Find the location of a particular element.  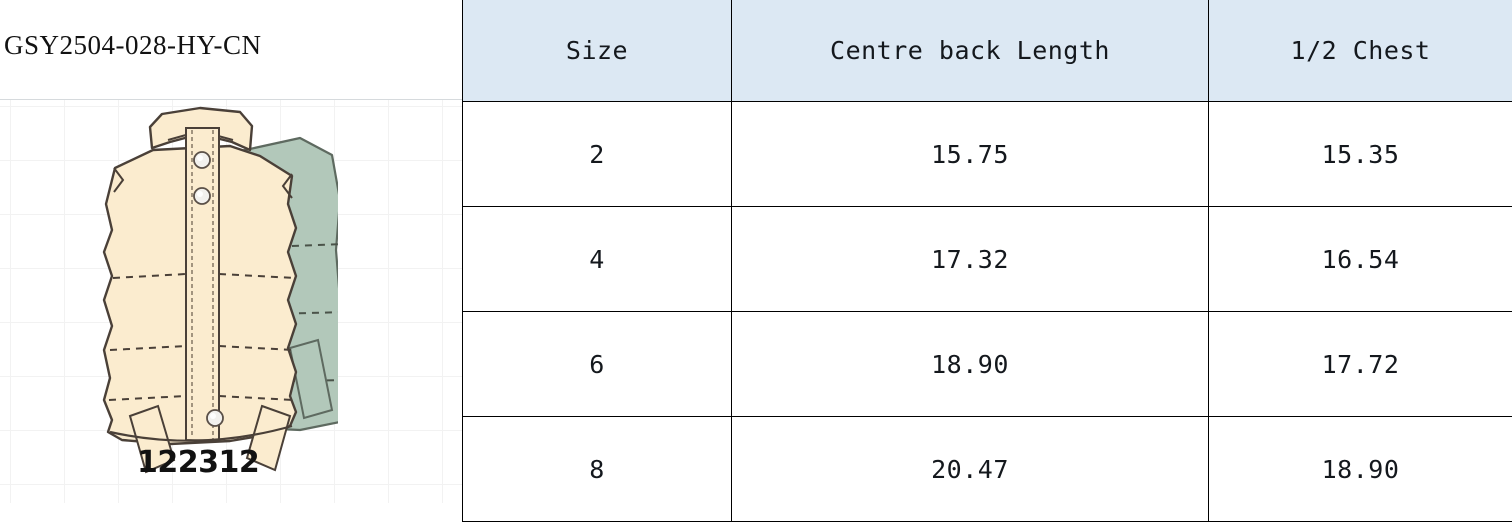

table-row: 4 17.32 16.54 is located at coordinates (987, 259).